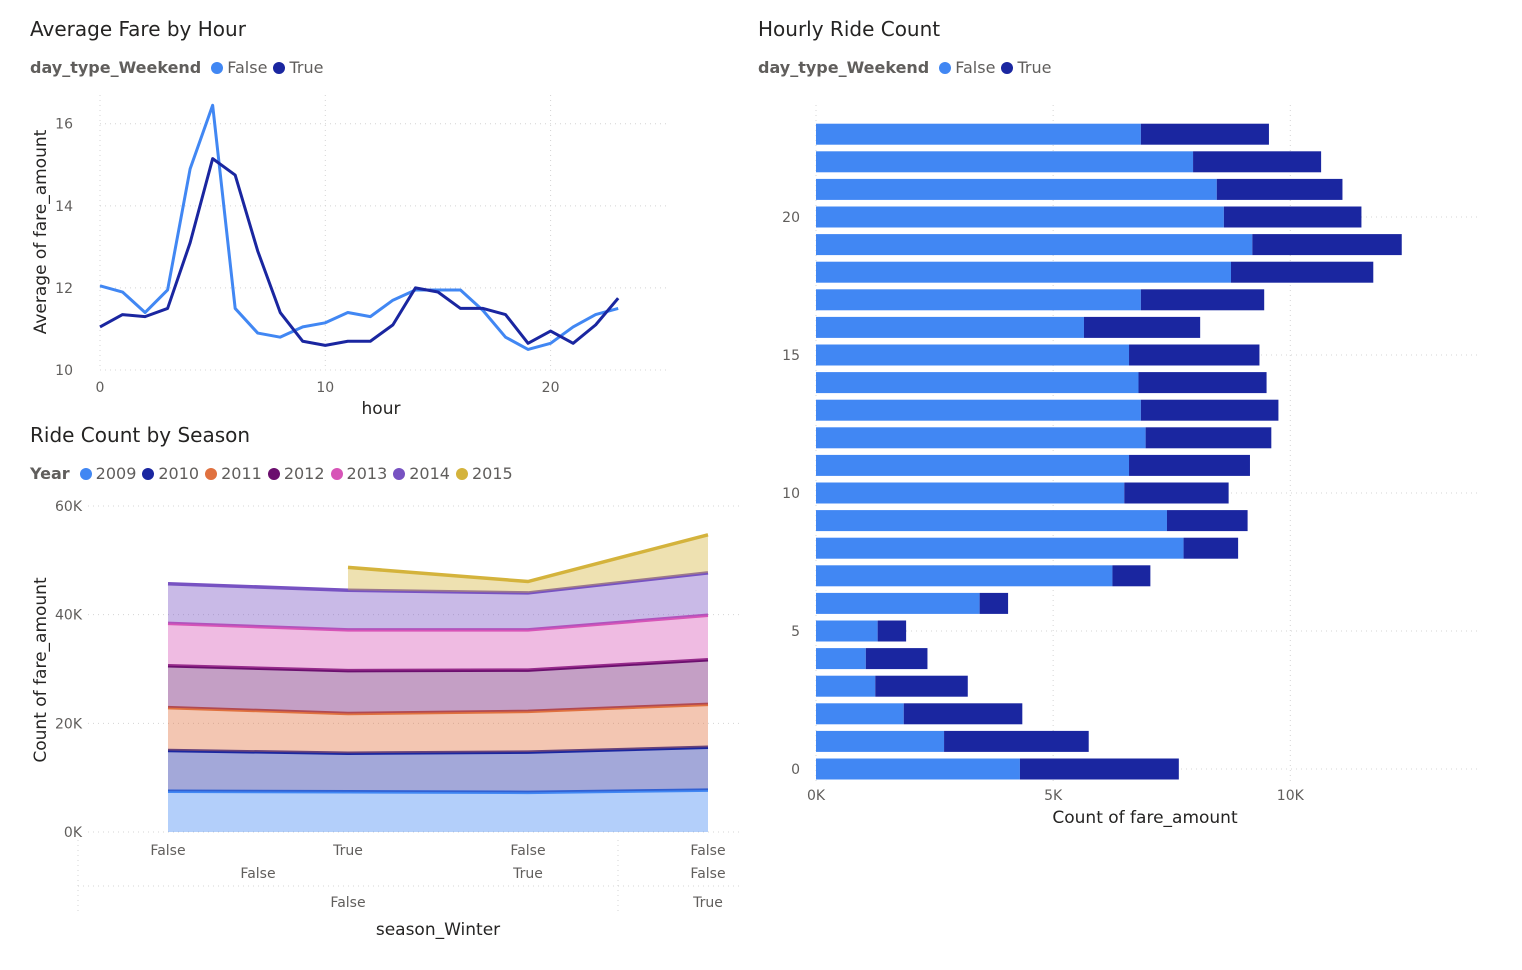 The width and height of the screenshot is (1522, 970). I want to click on season-legend-label: 2011, so click(241, 473).